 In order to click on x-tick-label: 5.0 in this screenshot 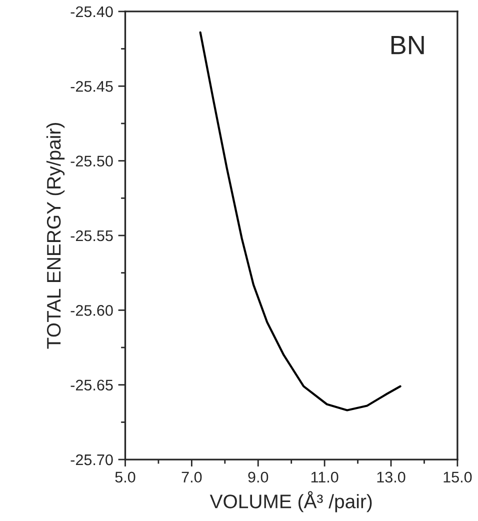, I will do `click(125, 477)`.